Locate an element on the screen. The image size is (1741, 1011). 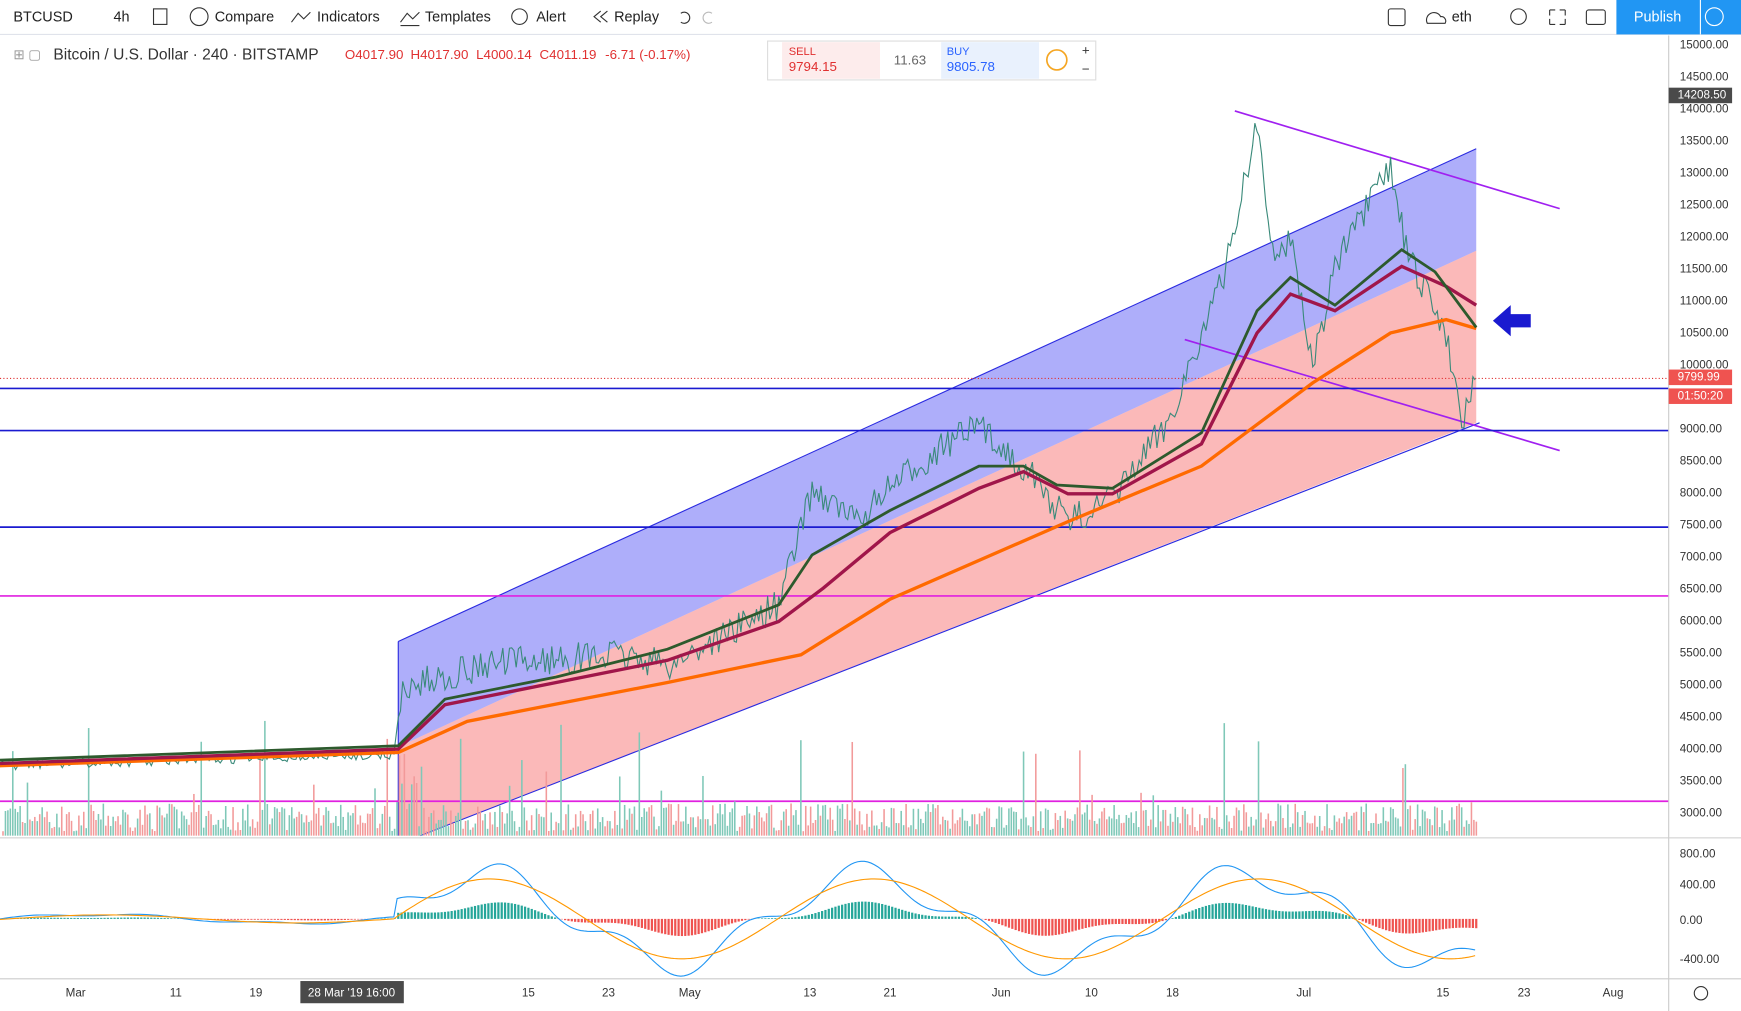
buy-button is located at coordinates (990, 60).